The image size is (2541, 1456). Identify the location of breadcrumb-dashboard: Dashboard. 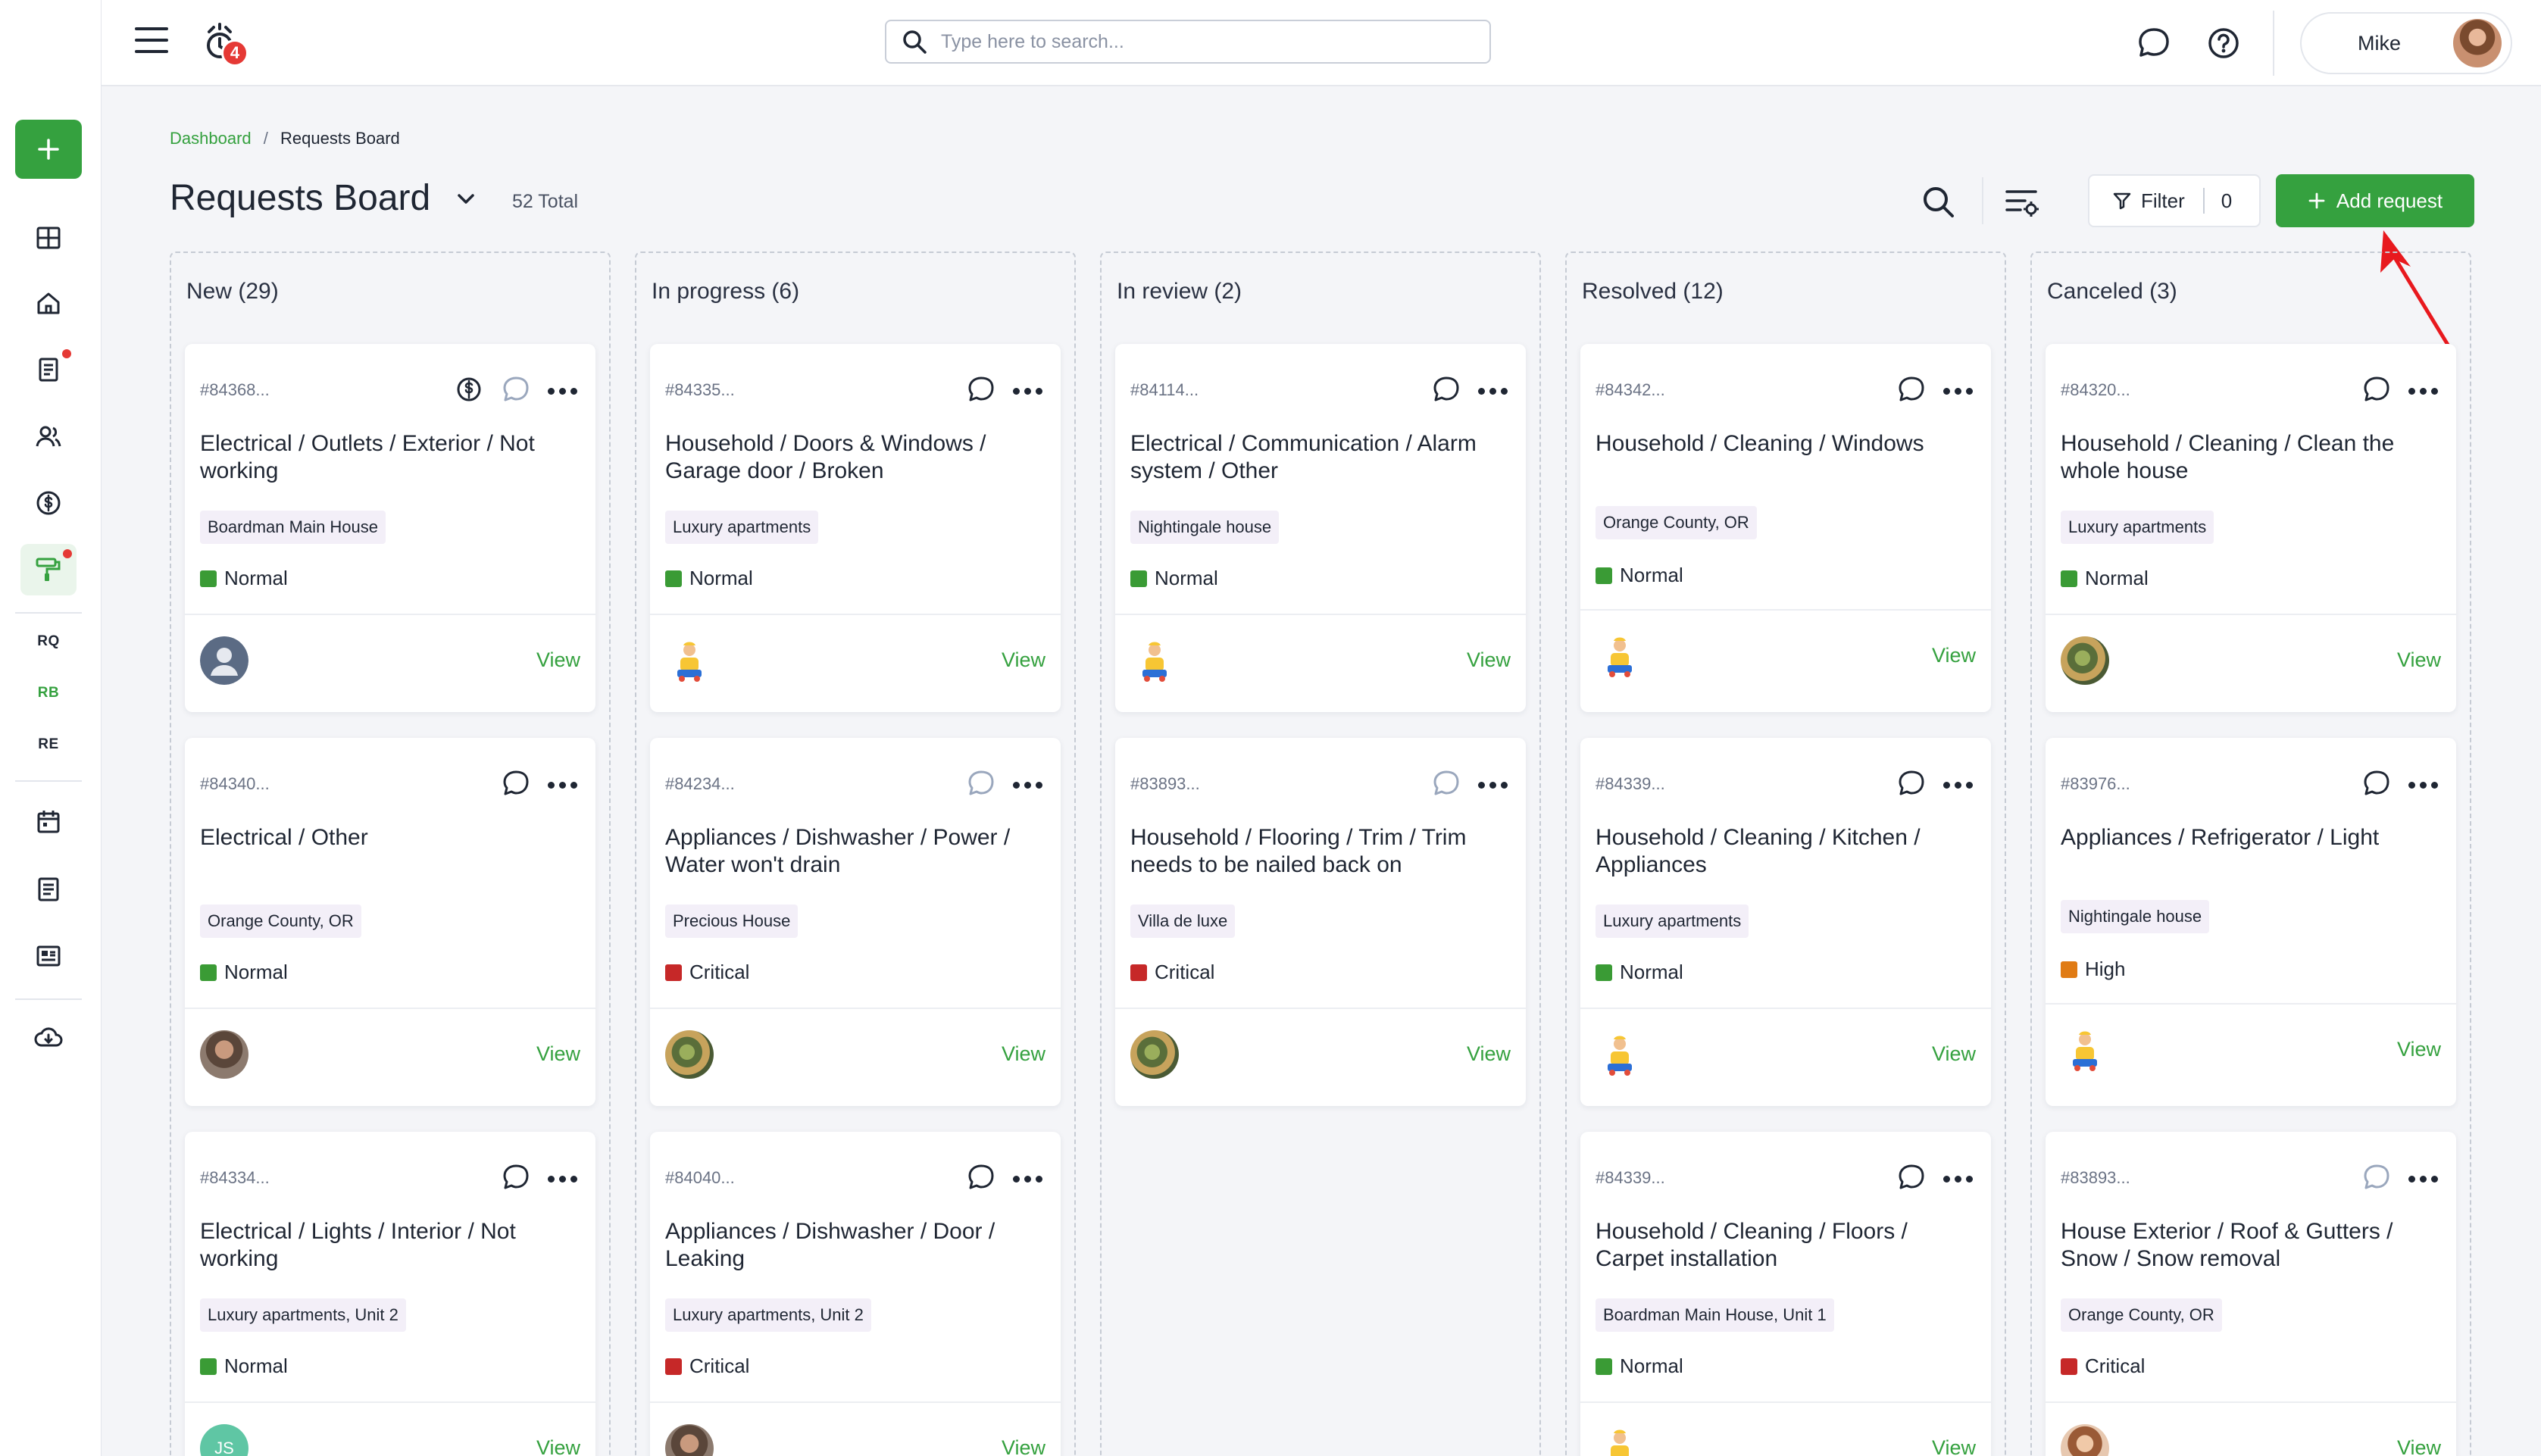
(211, 138).